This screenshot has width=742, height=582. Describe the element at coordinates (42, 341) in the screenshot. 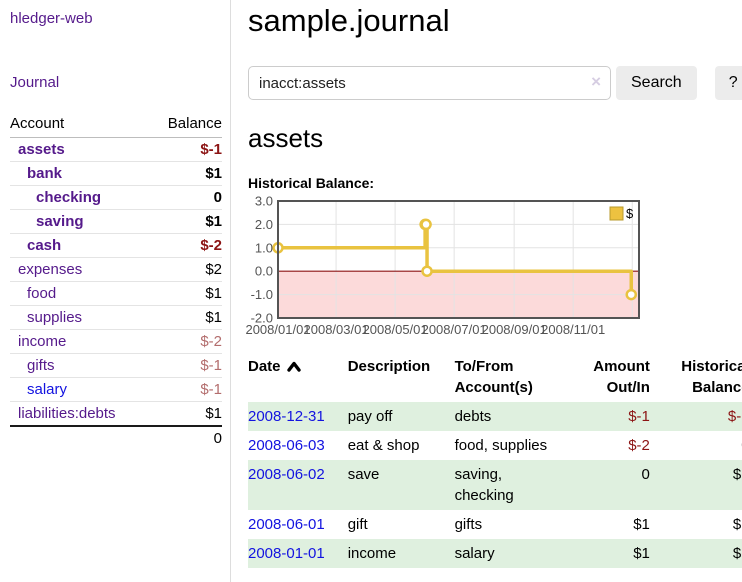

I see `account-link: income` at that location.